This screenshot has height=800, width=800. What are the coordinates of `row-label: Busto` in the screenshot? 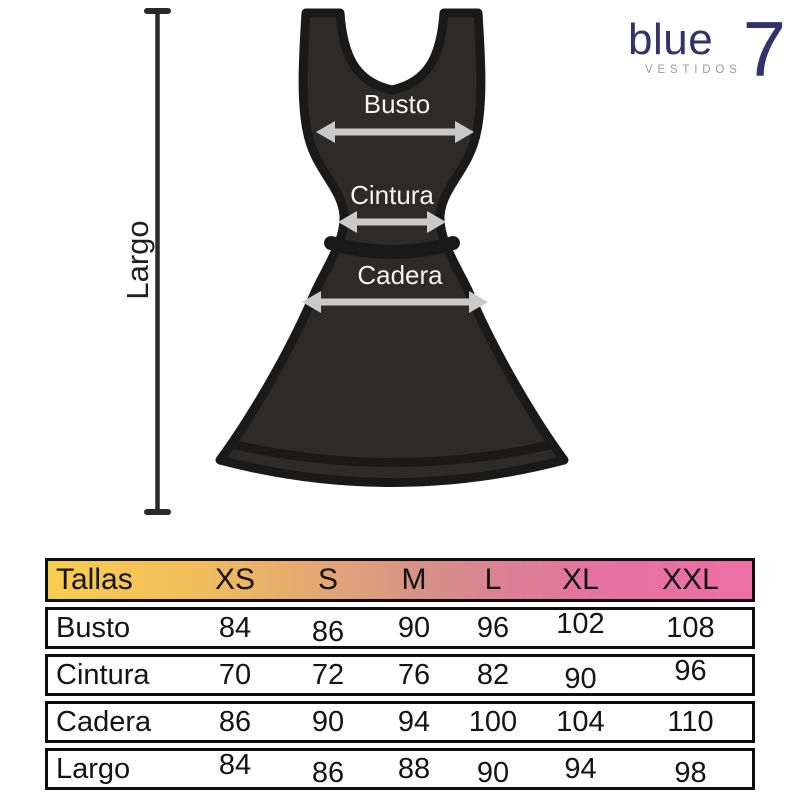 It's located at (93, 627).